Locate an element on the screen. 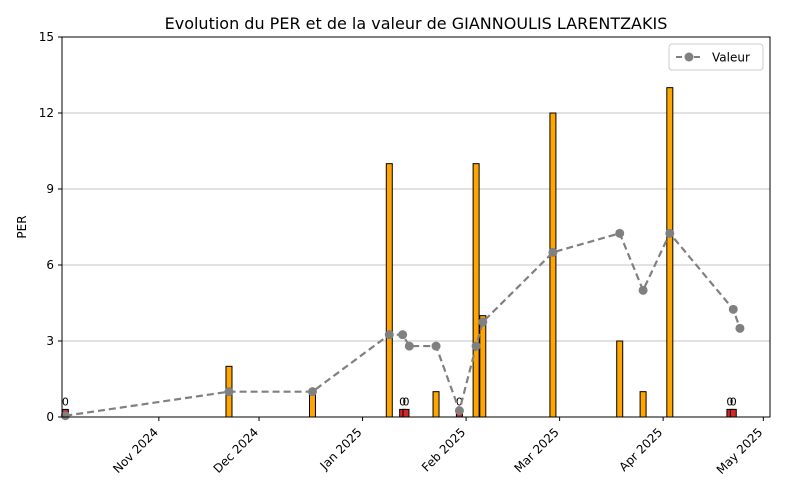 This screenshot has height=500, width=800. y-axis-label: PER is located at coordinates (22, 226).